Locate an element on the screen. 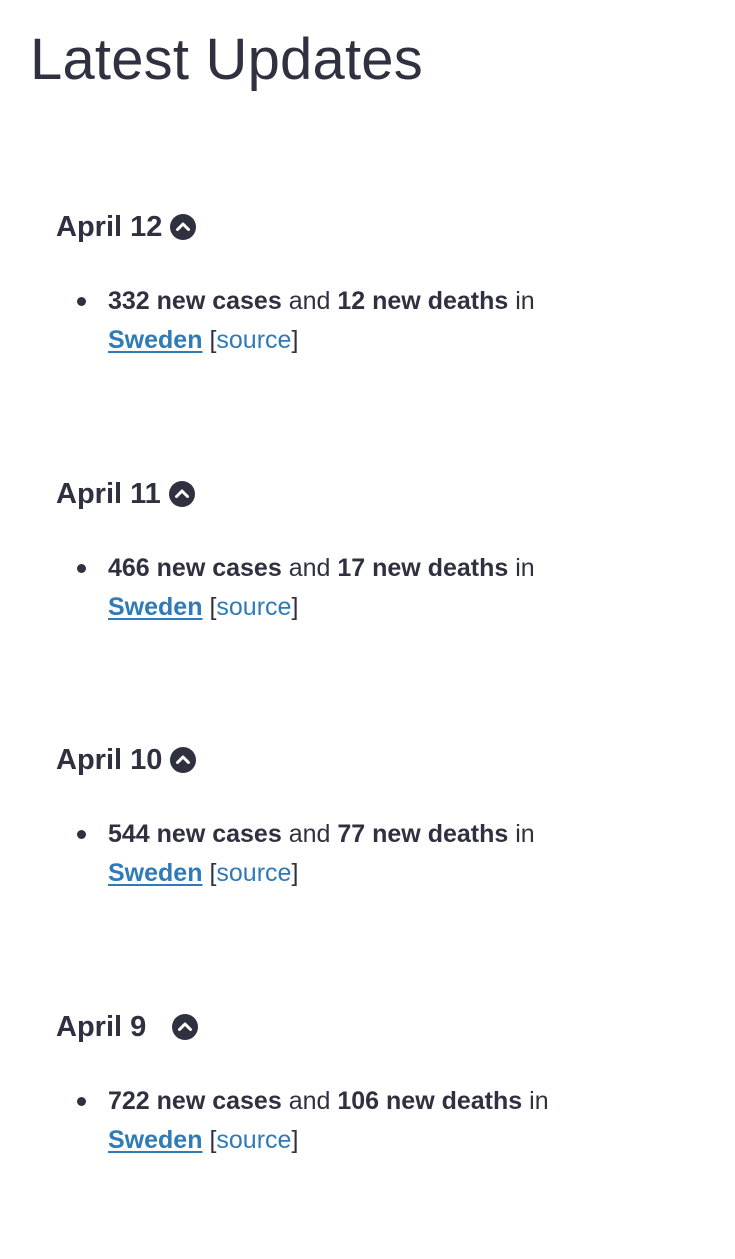 Image resolution: width=735 pixels, height=1259 pixels. date-label: April 11 is located at coordinates (108, 493).